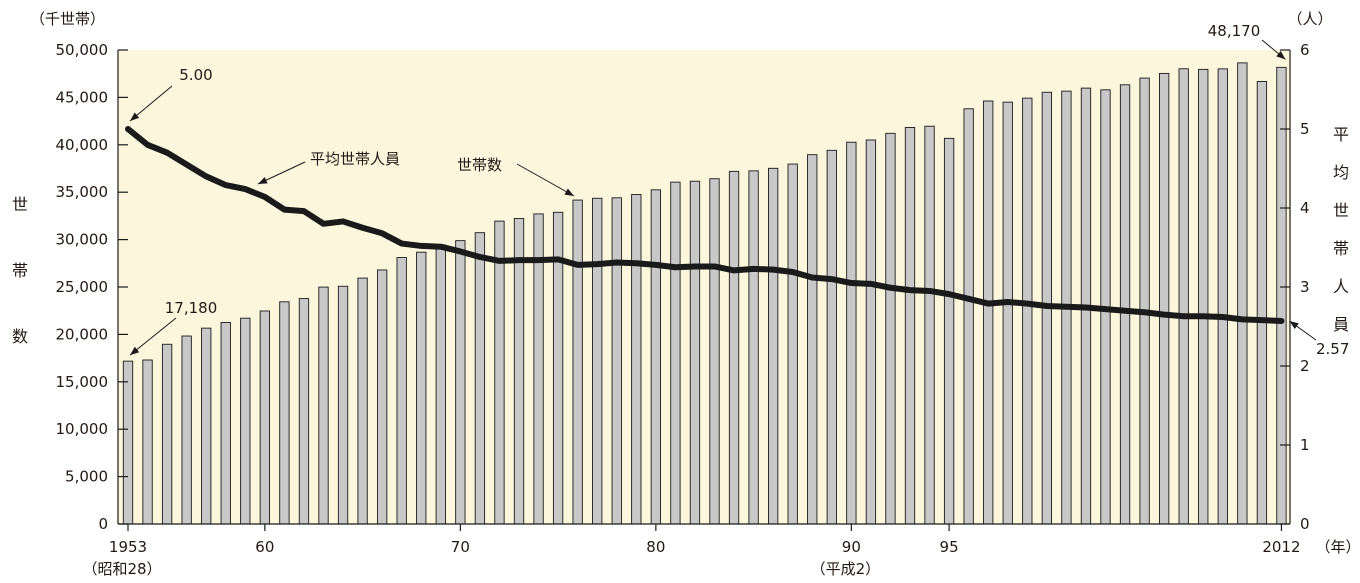 This screenshot has width=1360, height=583. I want to click on bar-1991, so click(871, 332).